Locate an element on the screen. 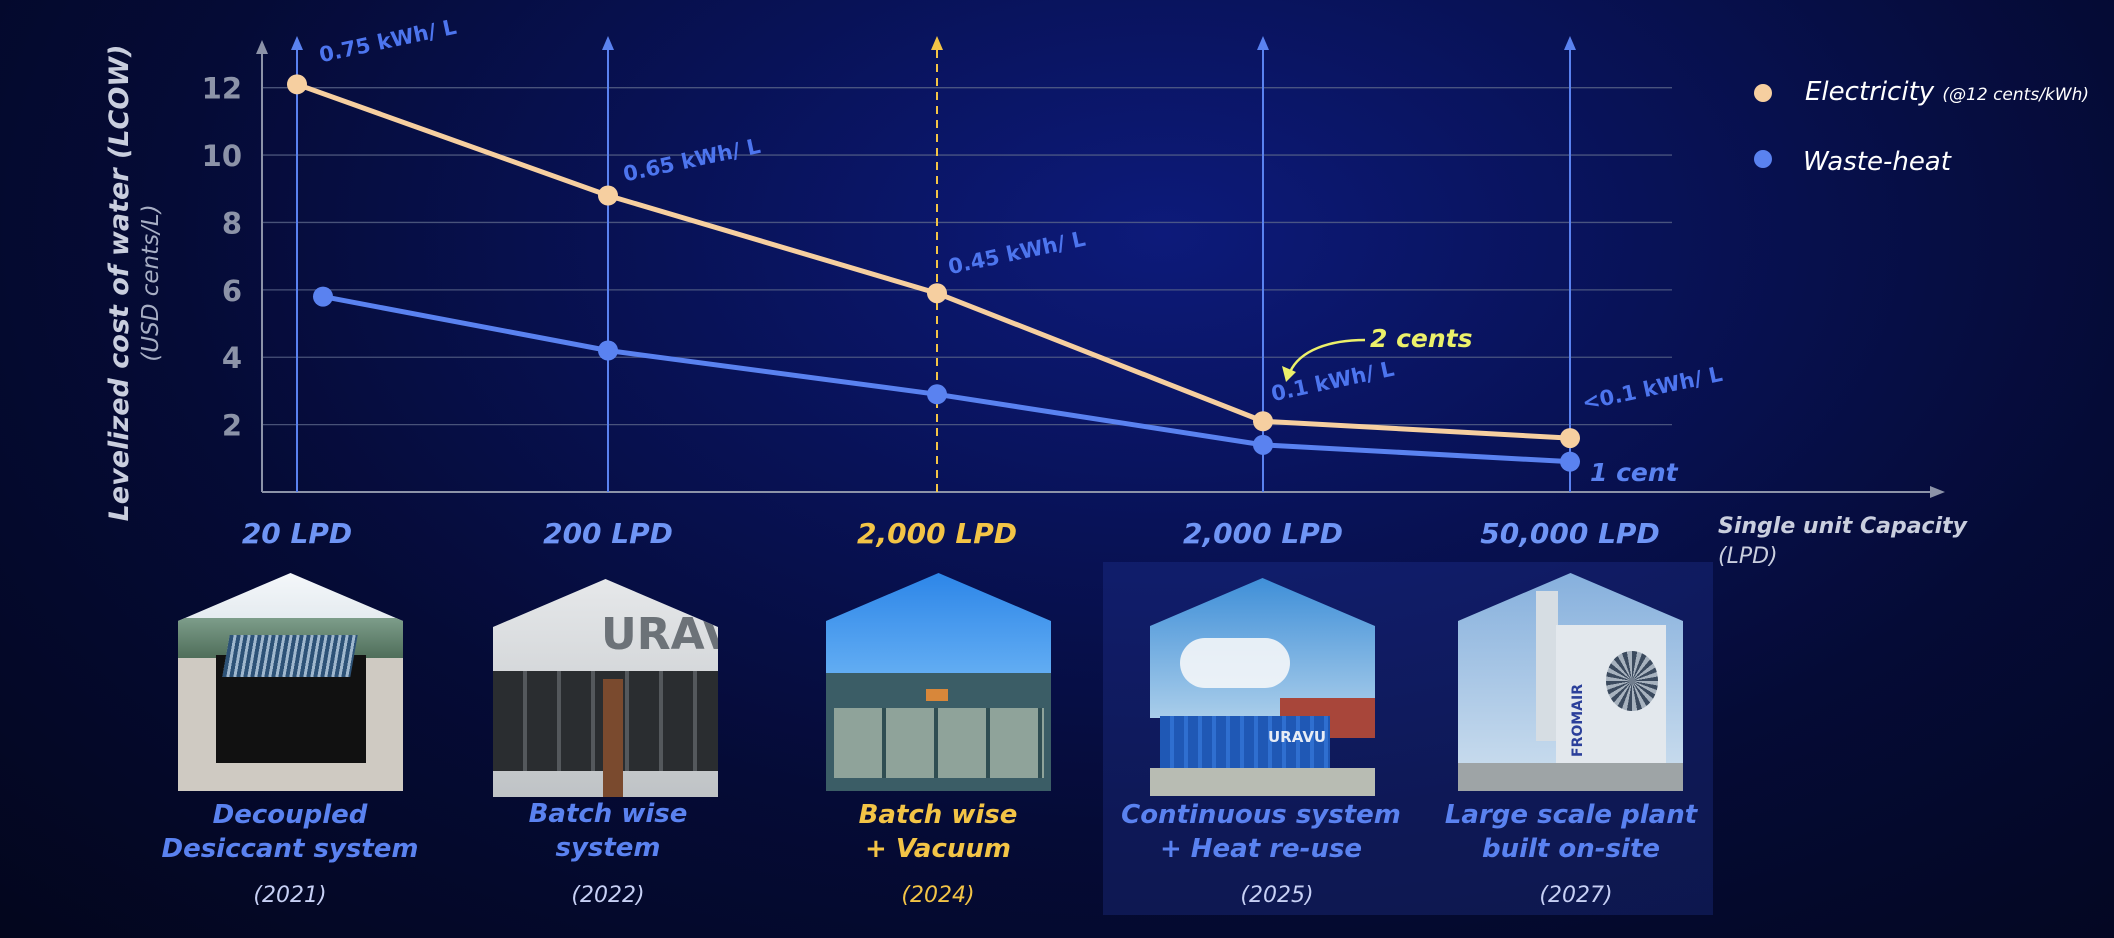 Image resolution: width=2114 pixels, height=938 pixels. legend-waste-heat-label: Waste-heat is located at coordinates (1877, 162).